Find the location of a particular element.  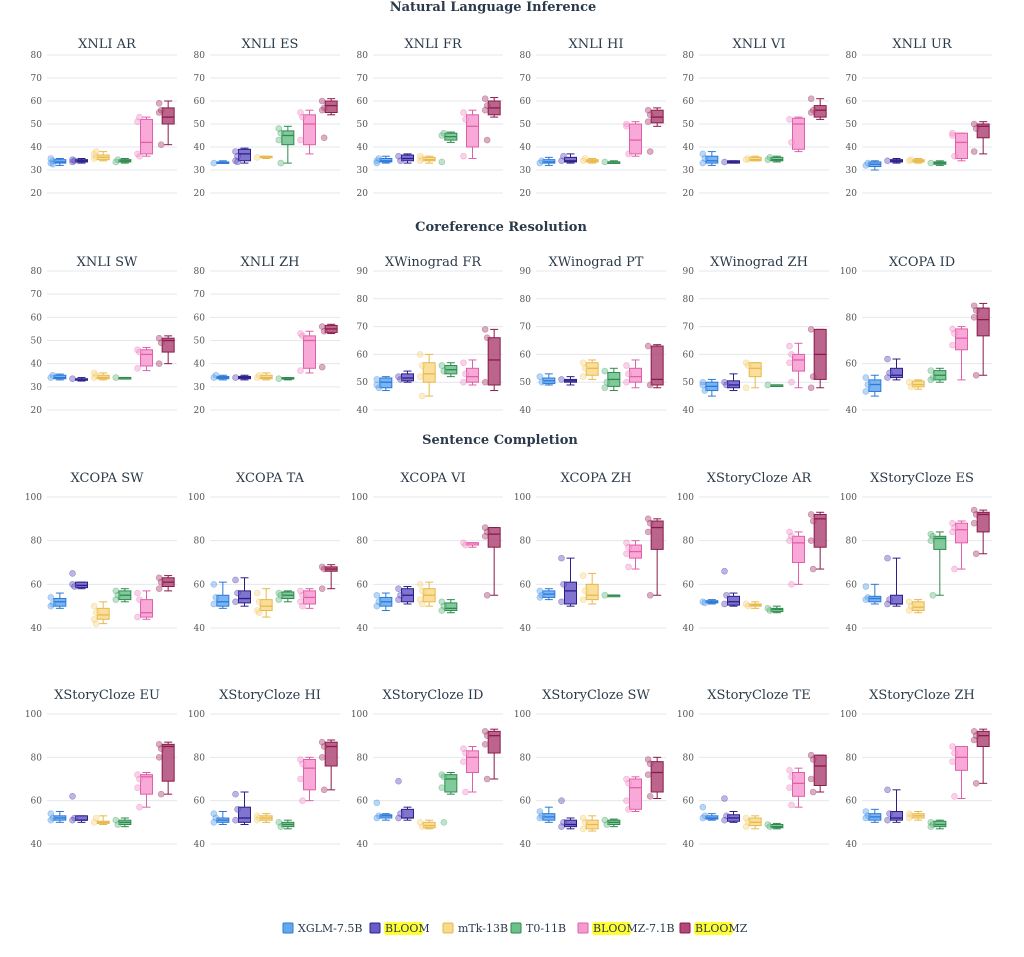

legend-item: XGLM-7.5B is located at coordinates (322, 928).